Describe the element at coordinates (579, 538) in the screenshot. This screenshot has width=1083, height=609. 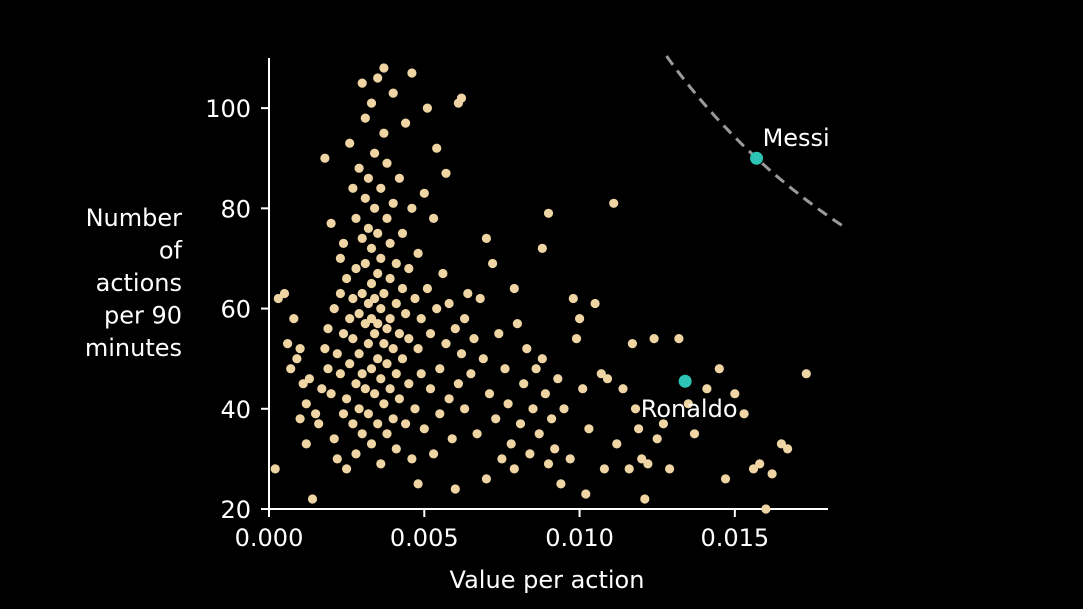
I see `x-tick-label: 0.010` at that location.